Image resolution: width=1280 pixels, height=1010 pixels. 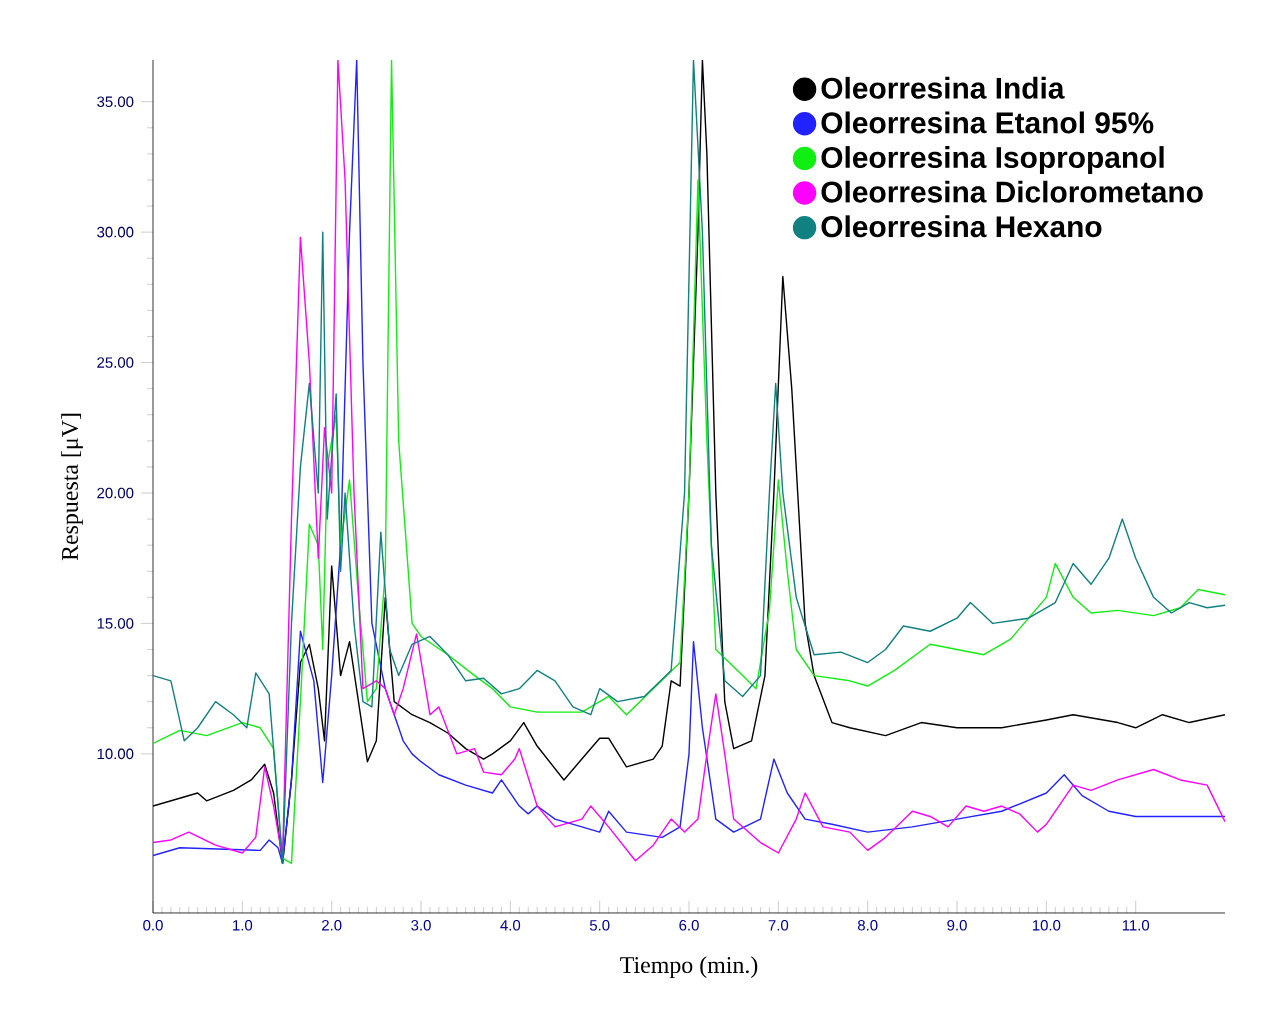 I want to click on x-tick-label: 8.0, so click(x=867, y=925).